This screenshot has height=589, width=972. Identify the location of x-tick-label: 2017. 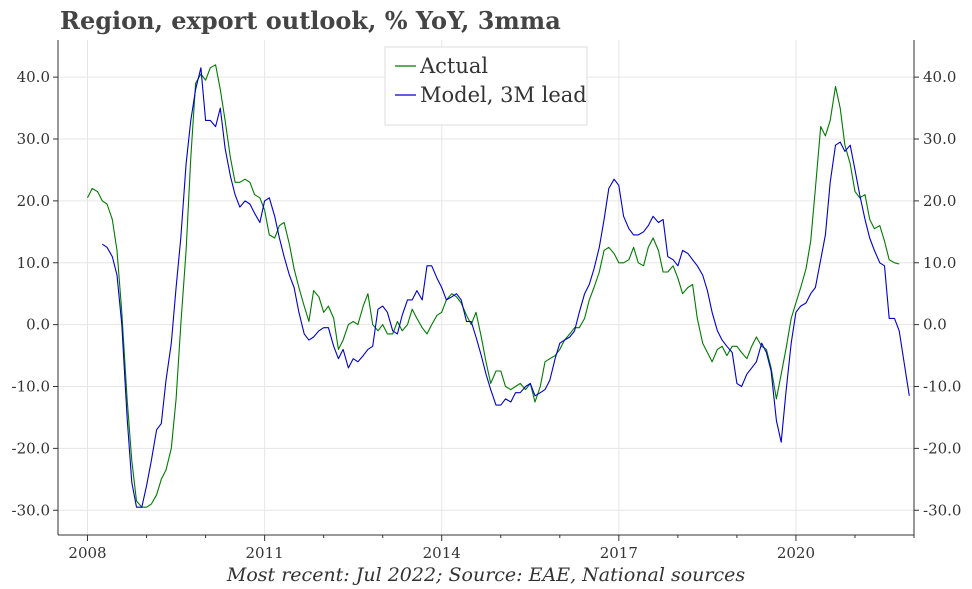
(619, 553).